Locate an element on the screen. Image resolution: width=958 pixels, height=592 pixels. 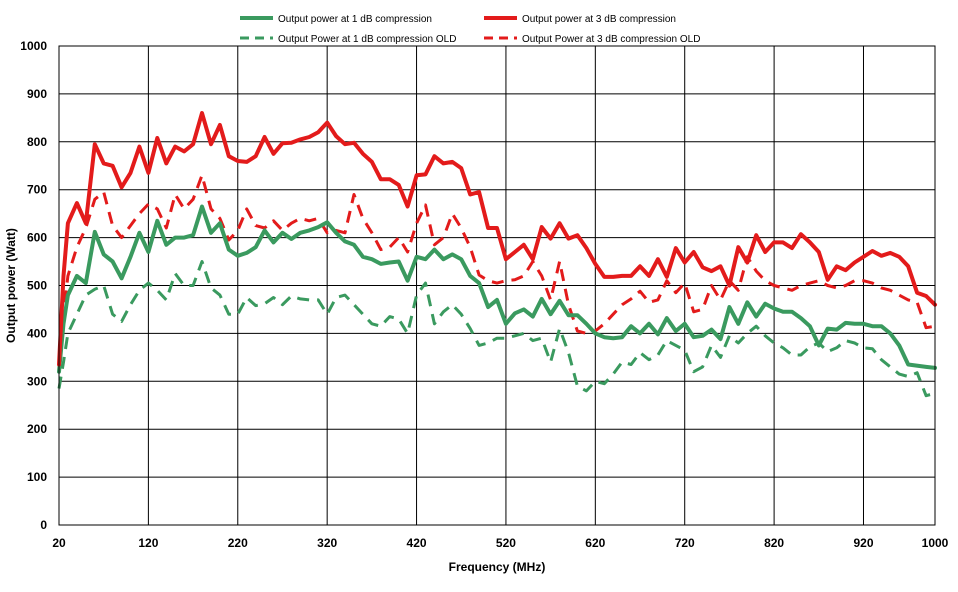
y-tick-label: 500 is located at coordinates (37, 286).